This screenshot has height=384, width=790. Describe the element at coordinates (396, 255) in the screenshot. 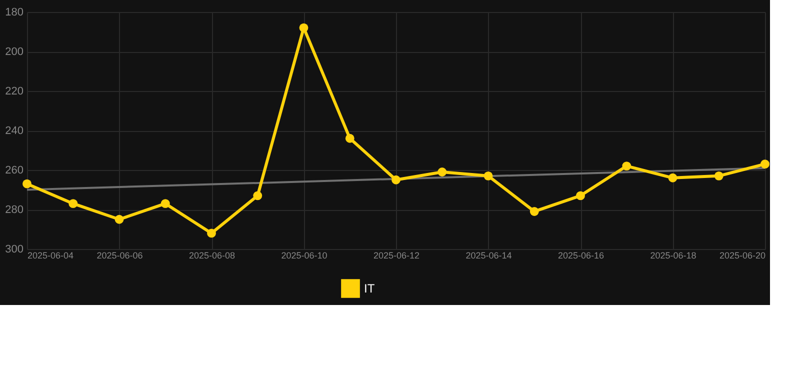

I see `x-tick-label: 2025-06-12` at that location.